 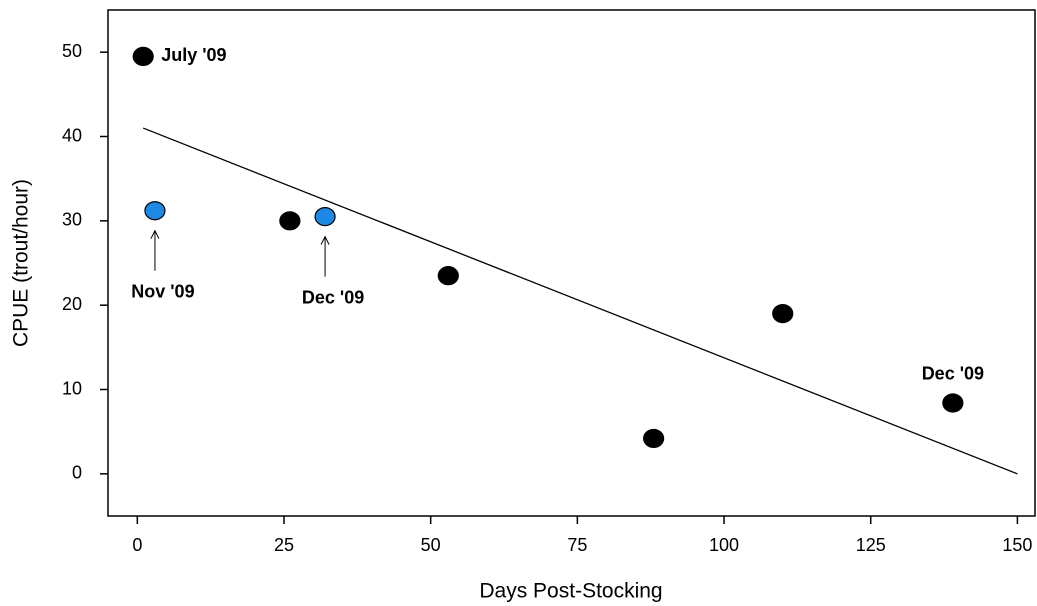 What do you see at coordinates (431, 545) in the screenshot?
I see `x-tick-label: 50` at bounding box center [431, 545].